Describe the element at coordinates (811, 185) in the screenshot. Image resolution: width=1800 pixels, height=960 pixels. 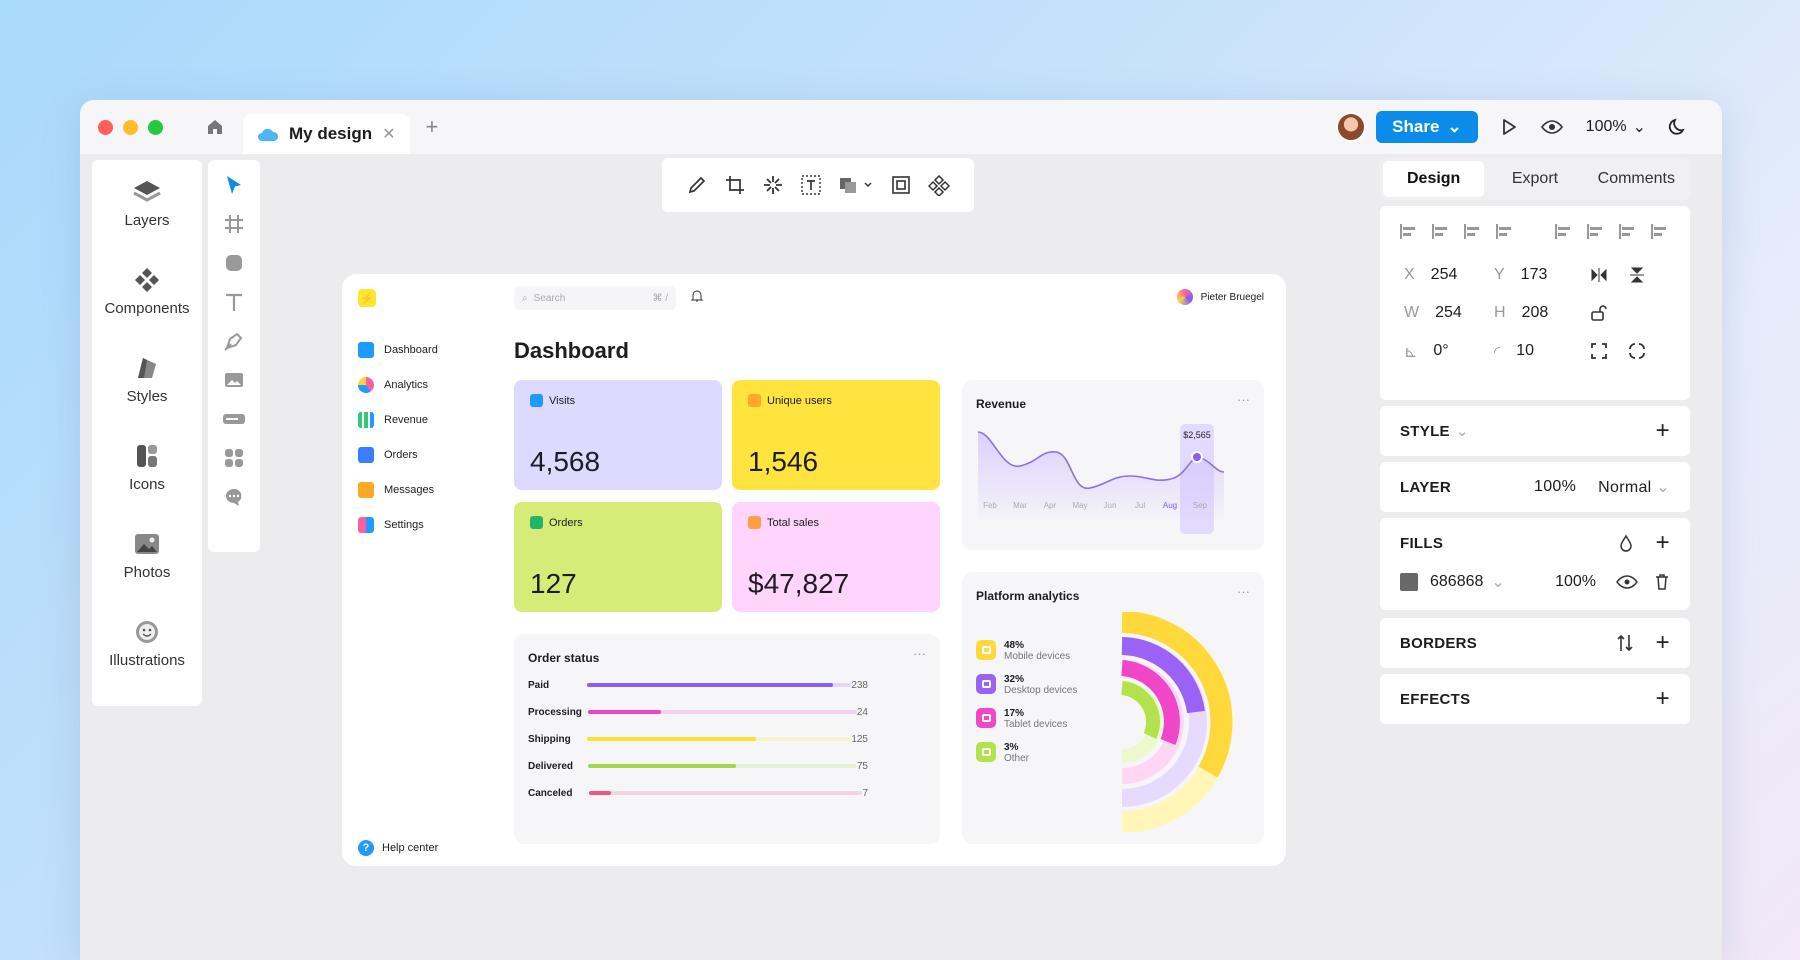
I see `text-box-icon` at that location.